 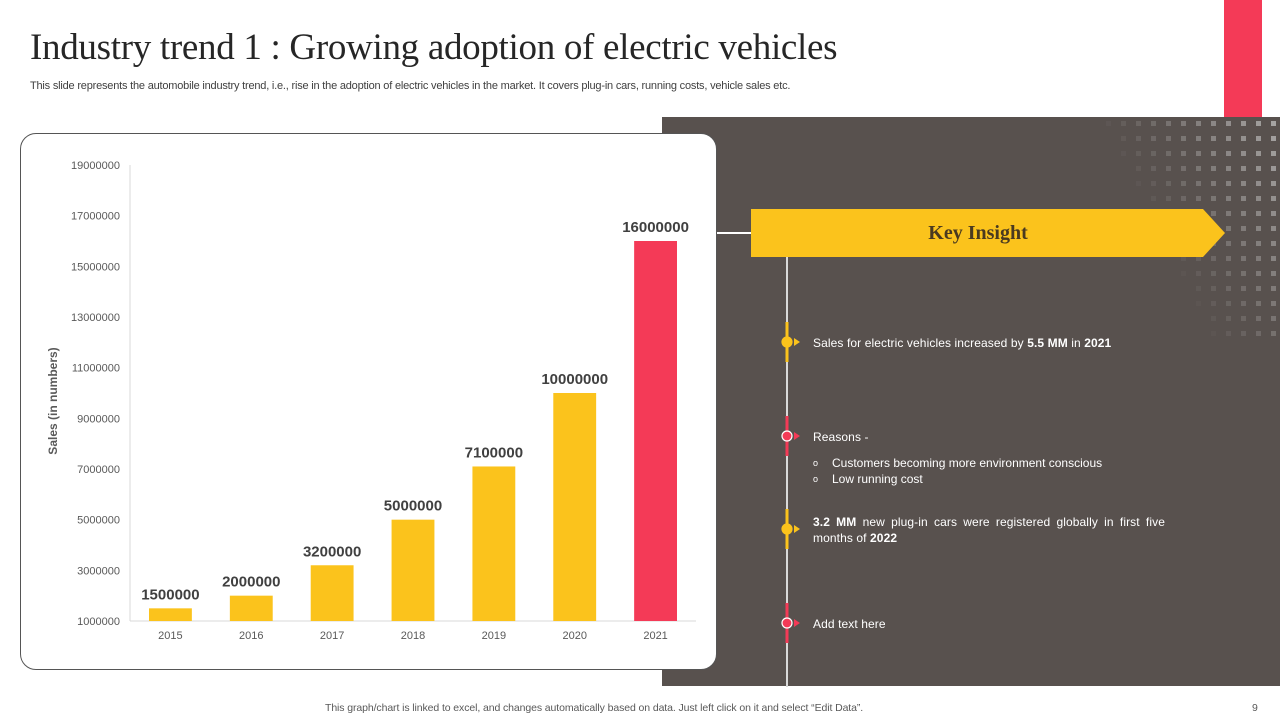 I want to click on reason-item: o Low running cost, so click(x=868, y=479).